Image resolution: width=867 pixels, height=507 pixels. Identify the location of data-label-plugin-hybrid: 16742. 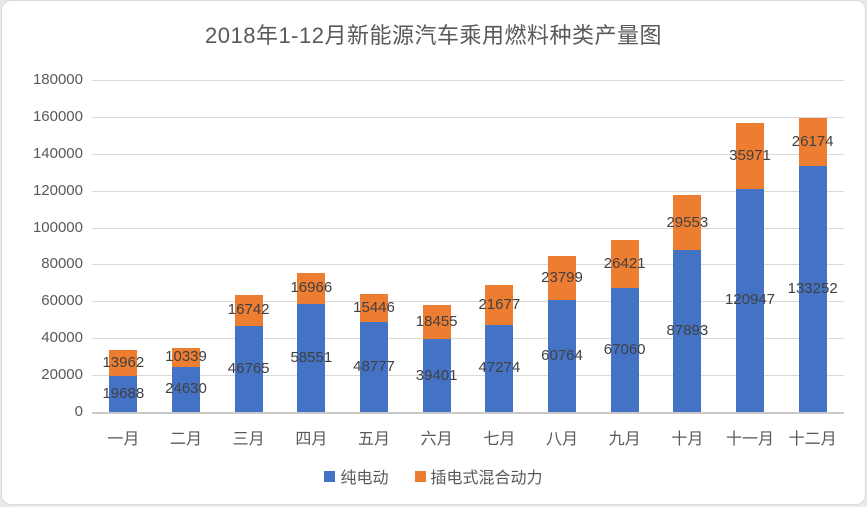
(248, 310).